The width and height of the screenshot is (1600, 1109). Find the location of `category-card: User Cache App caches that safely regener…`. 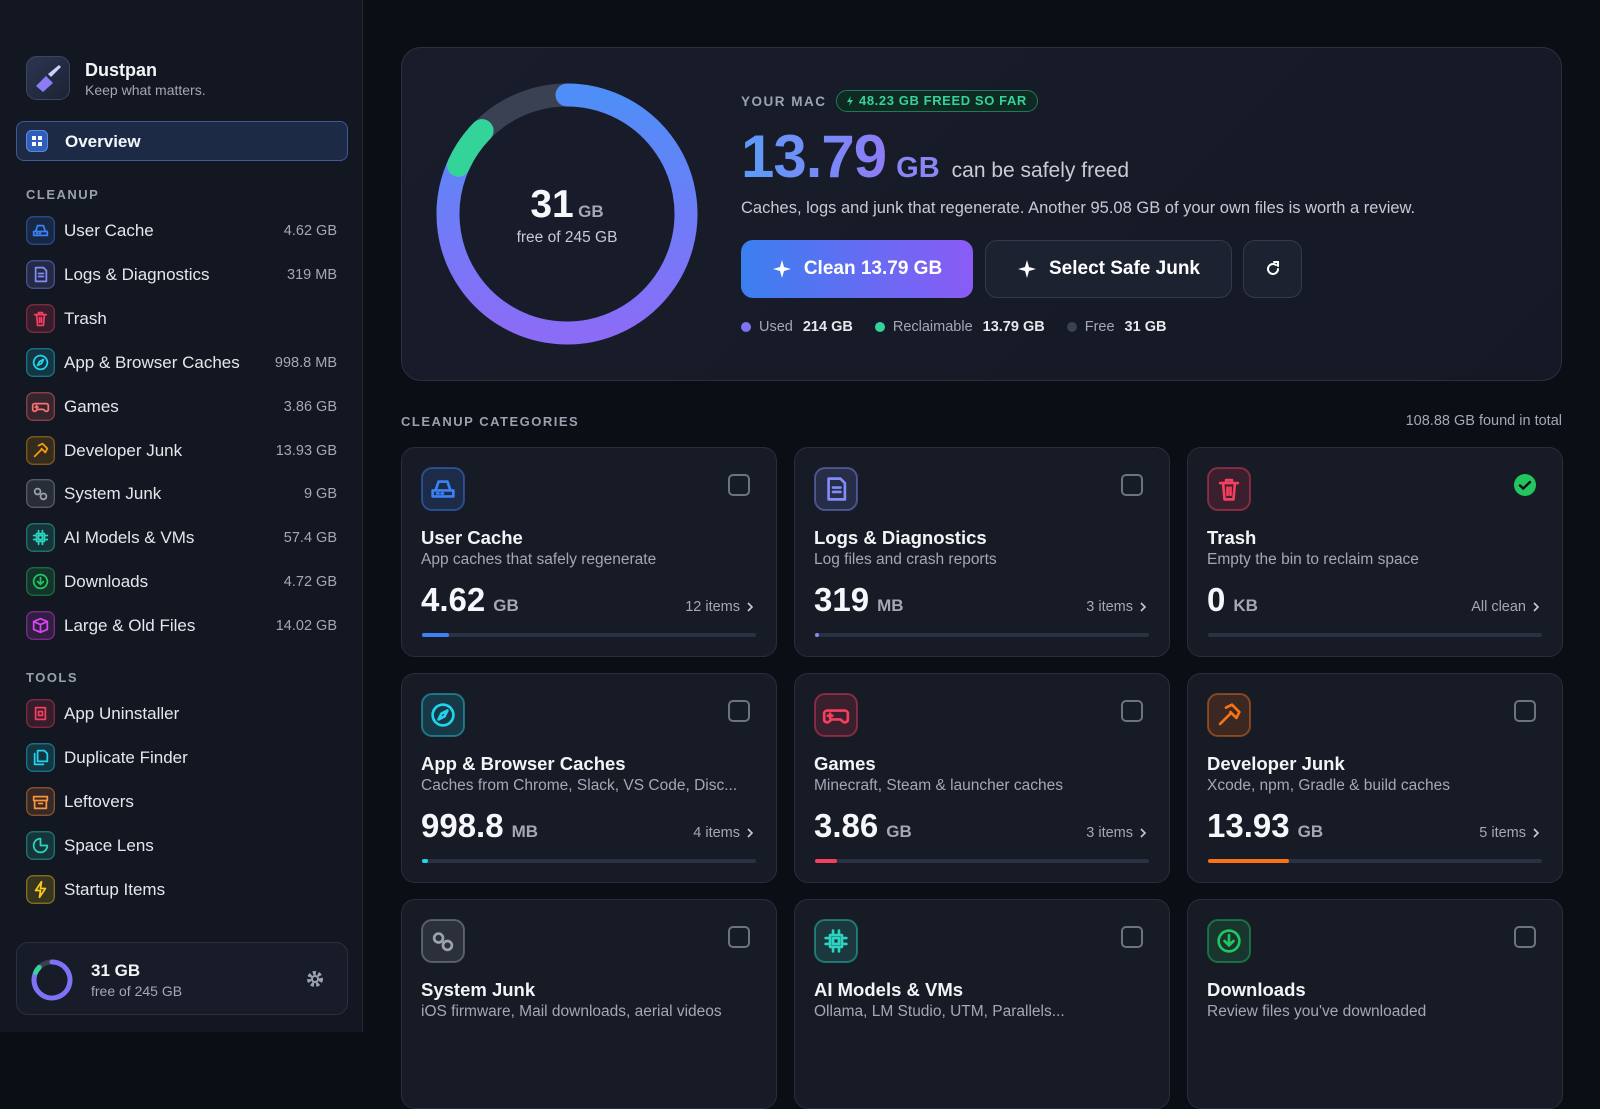

category-card: User Cache App caches that safely regener… is located at coordinates (589, 552).